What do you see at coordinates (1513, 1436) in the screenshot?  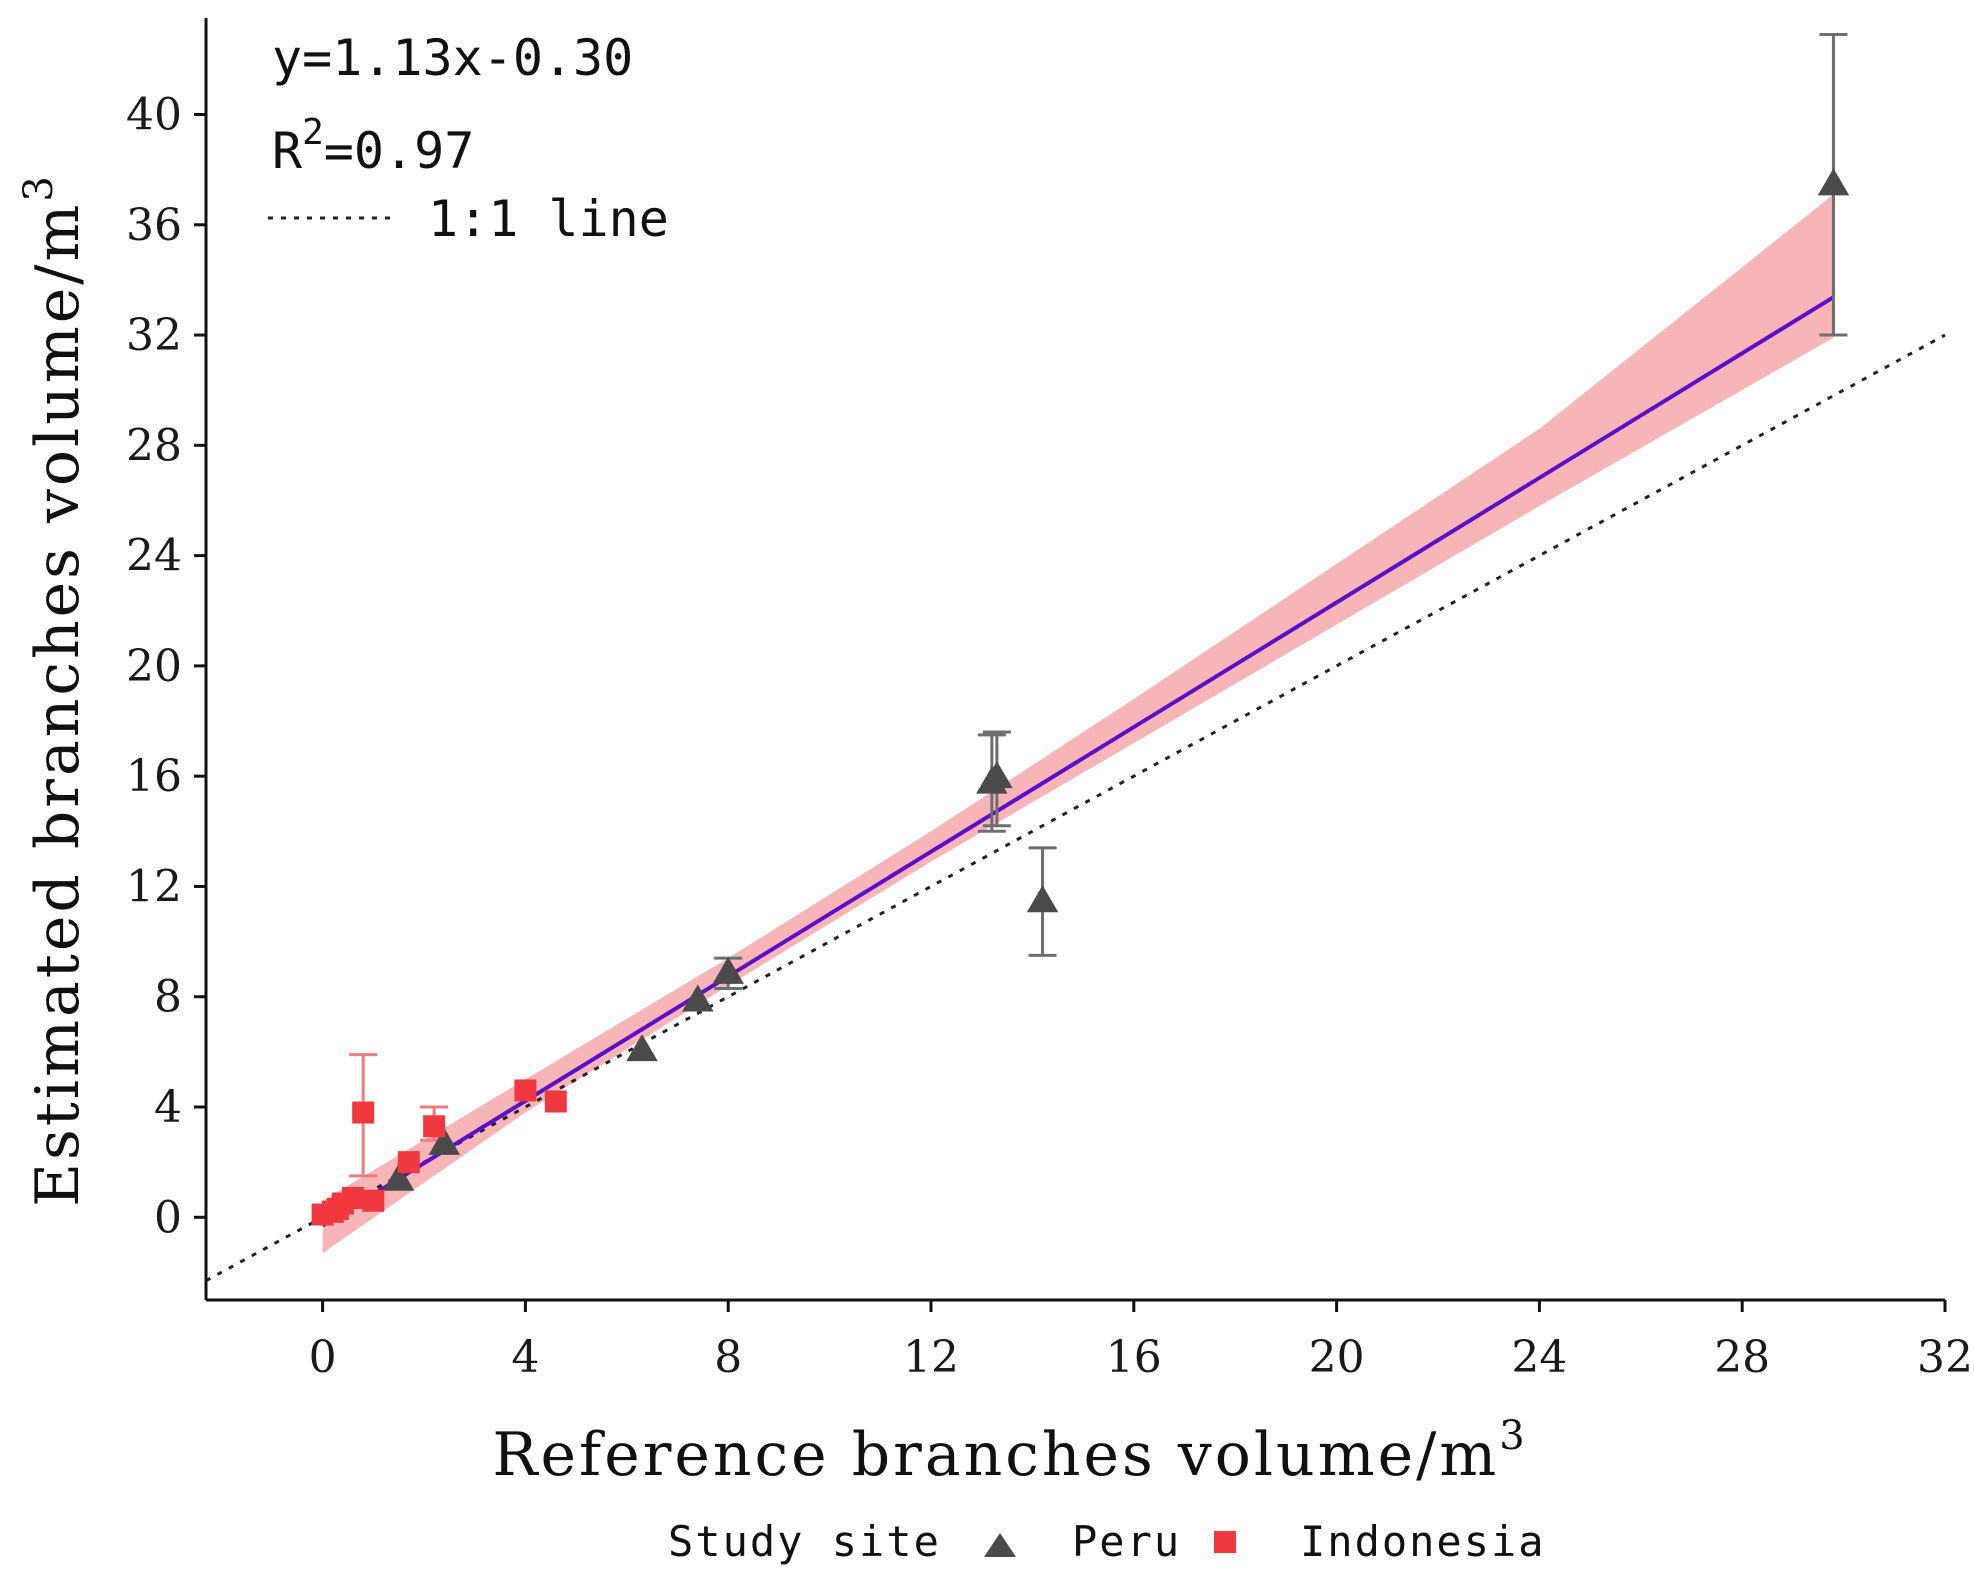 I see `x-axis-title-superscript: 3` at bounding box center [1513, 1436].